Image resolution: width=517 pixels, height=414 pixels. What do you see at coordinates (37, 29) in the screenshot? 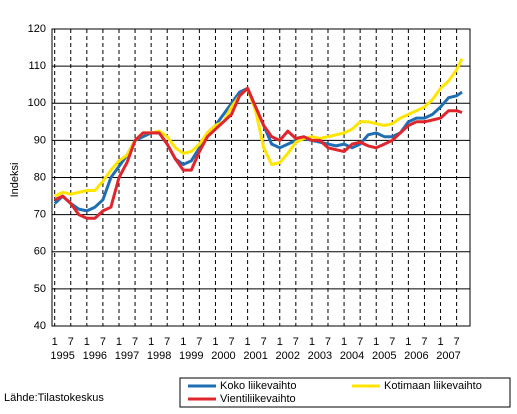
I see `y-tick-label: 120` at bounding box center [37, 29].